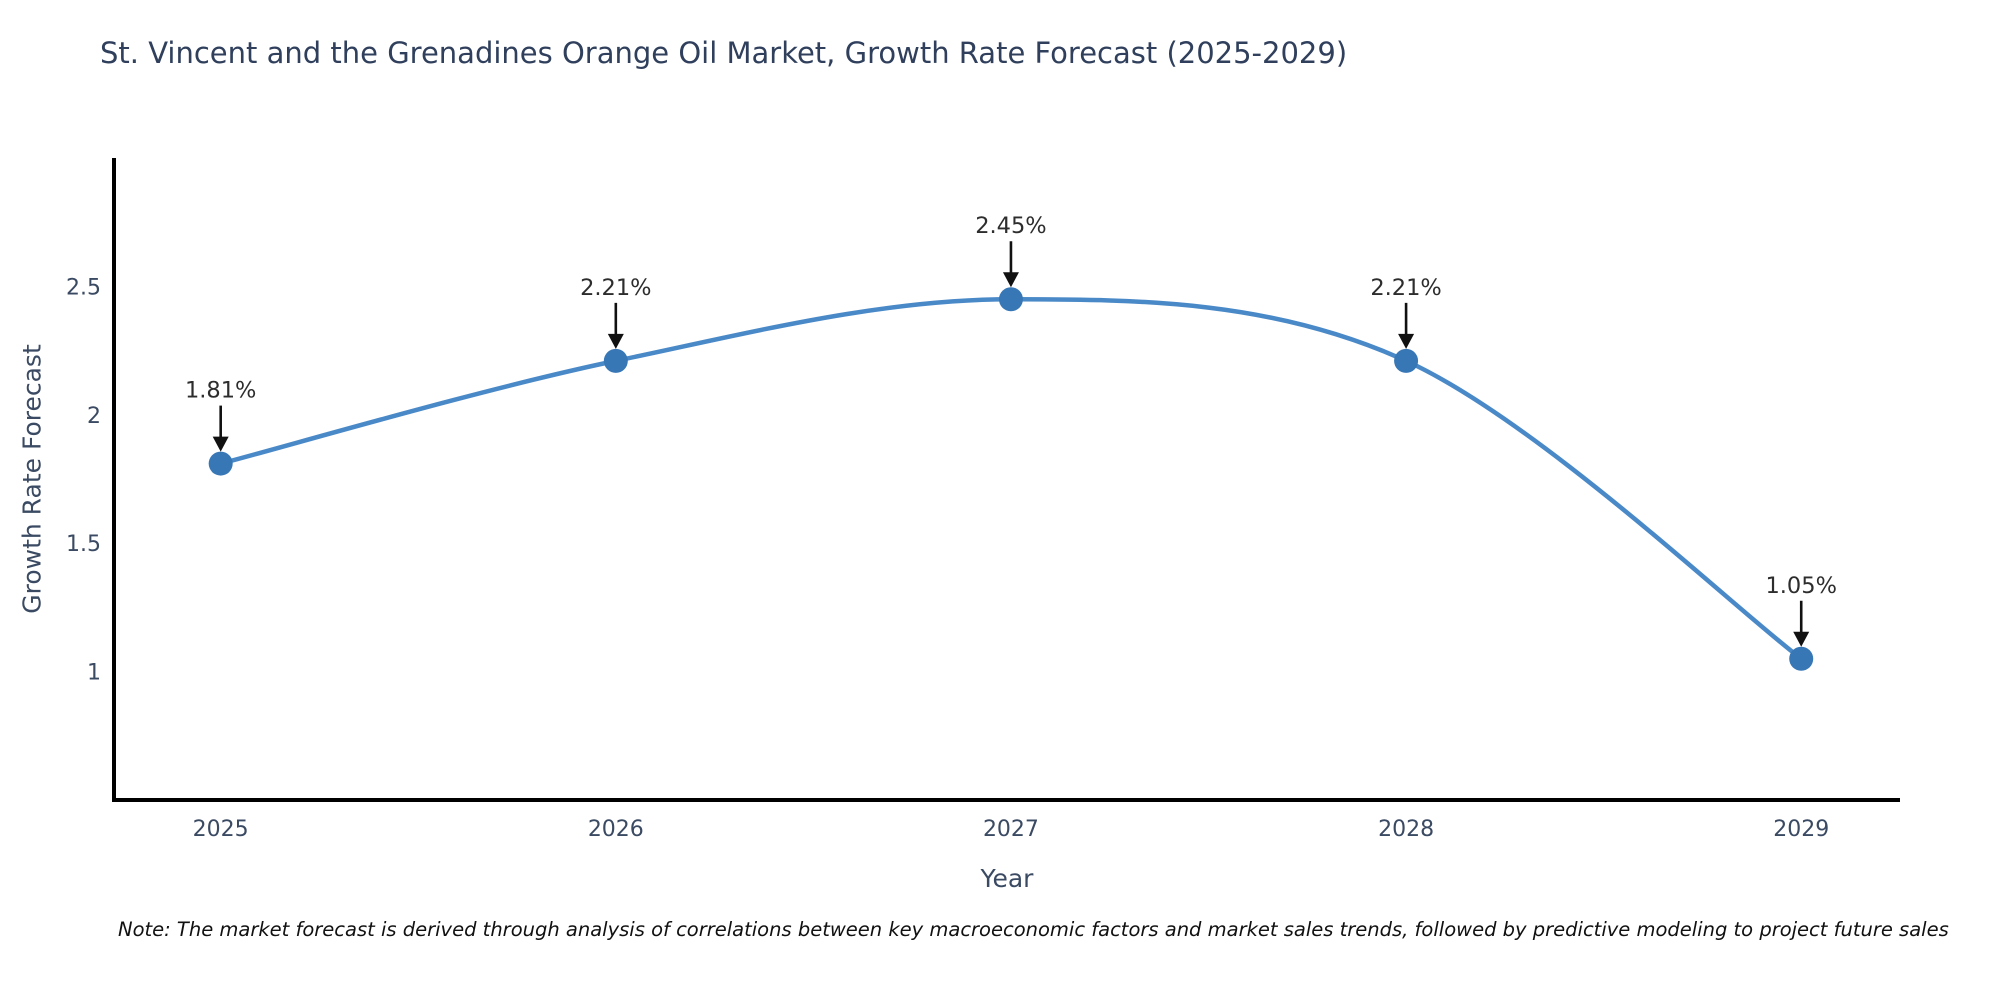 Image resolution: width=2000 pixels, height=1000 pixels. What do you see at coordinates (94, 673) in the screenshot?
I see `y-tick-label: 1` at bounding box center [94, 673].